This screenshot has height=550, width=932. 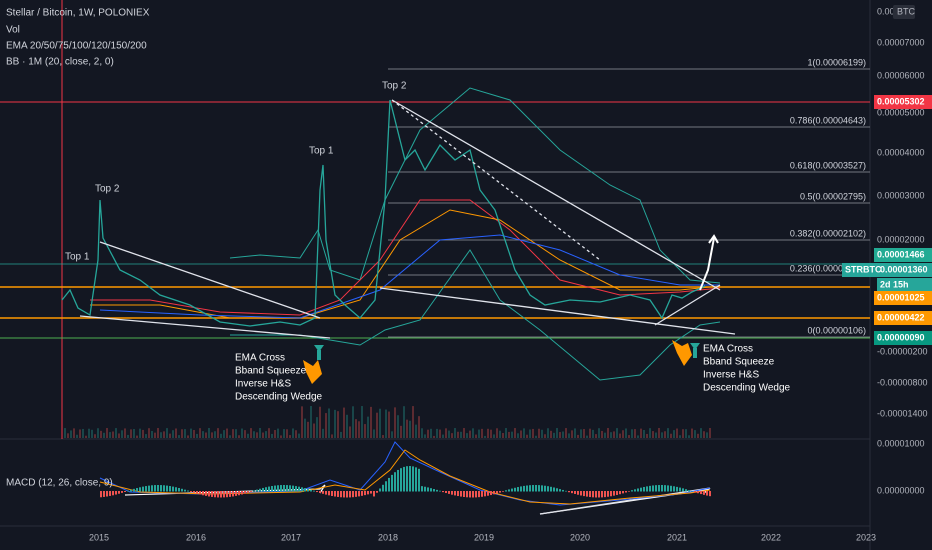 I want to click on fib-label: 0.5(0.00002795), so click(x=833, y=196).